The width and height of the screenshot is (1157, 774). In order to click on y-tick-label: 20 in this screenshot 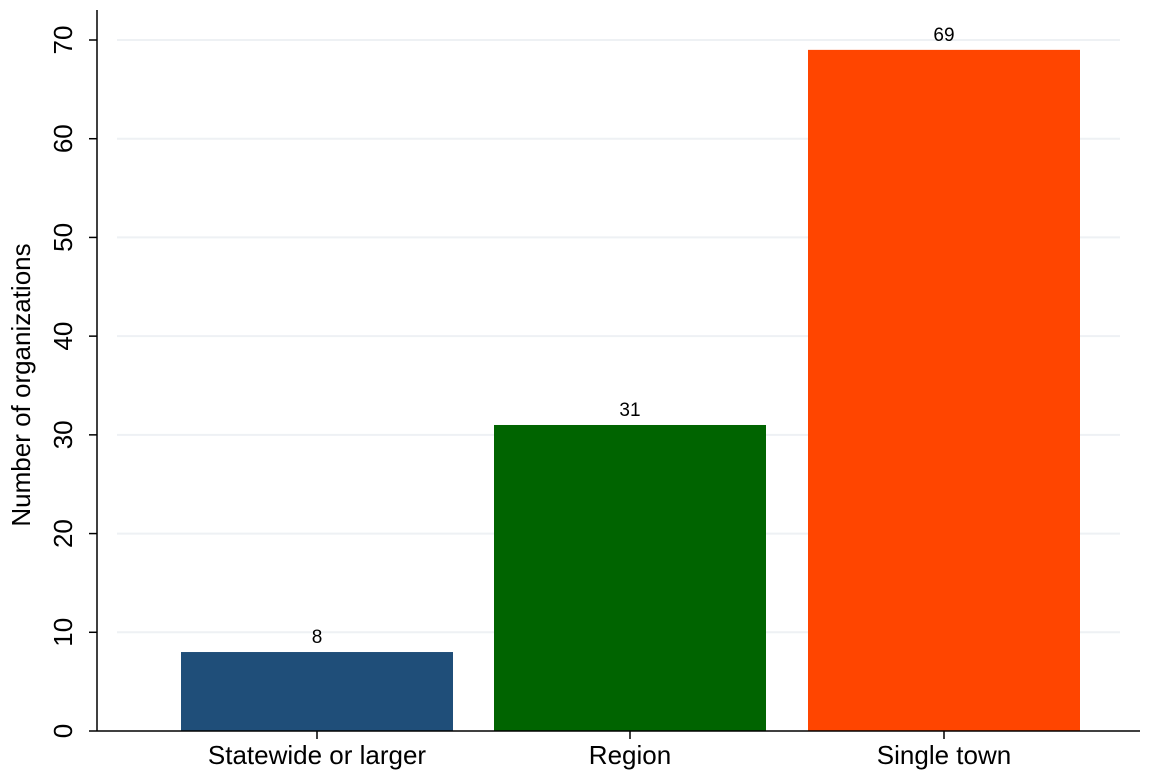, I will do `click(63, 533)`.